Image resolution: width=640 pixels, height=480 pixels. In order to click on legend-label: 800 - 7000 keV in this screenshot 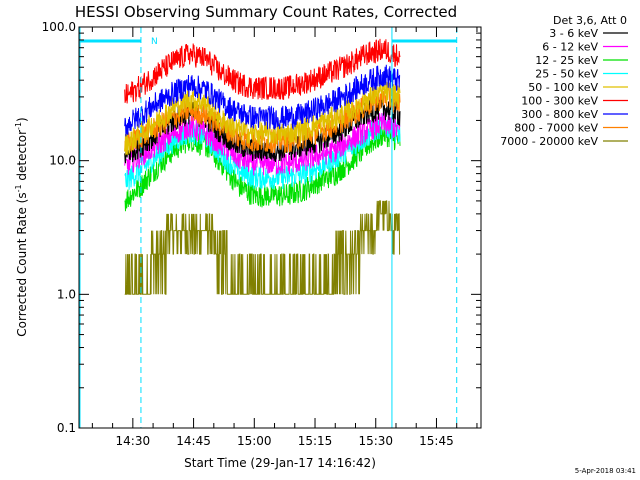, I will do `click(556, 128)`.